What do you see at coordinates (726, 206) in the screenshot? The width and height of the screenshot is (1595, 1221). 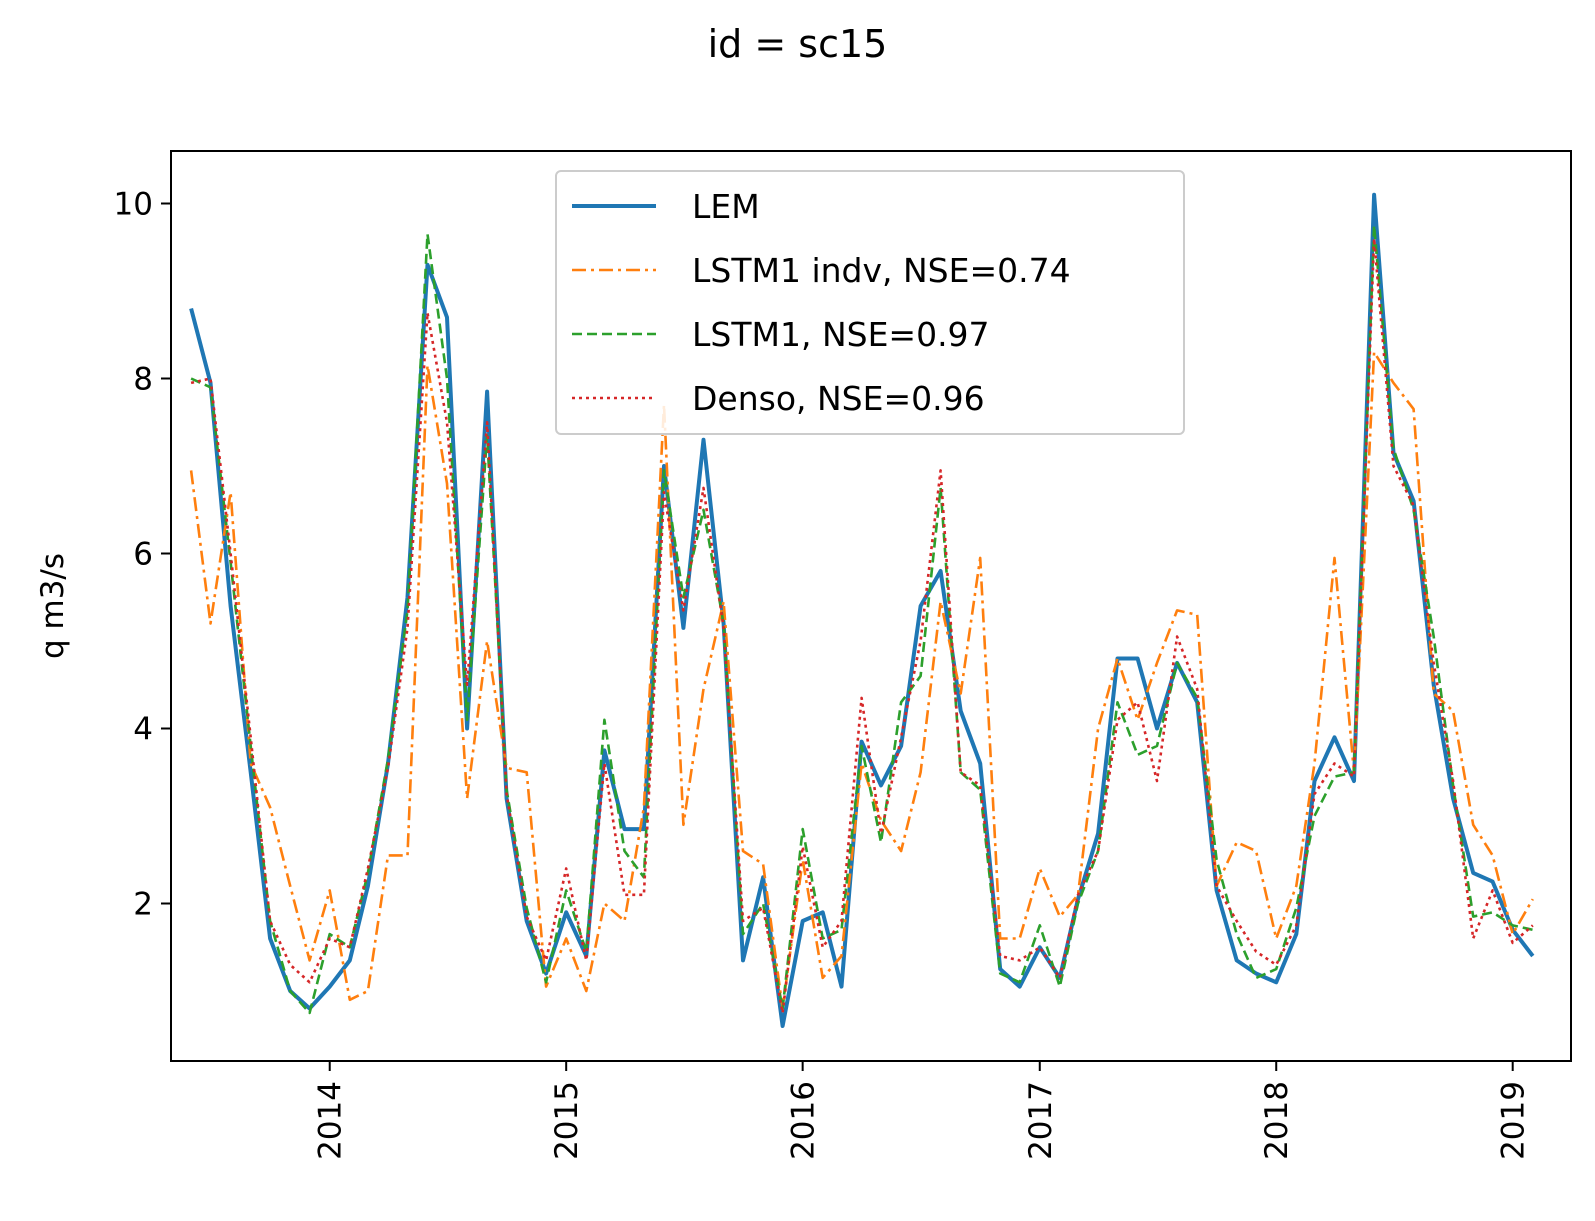 I see `legend-label-0: LEM` at bounding box center [726, 206].